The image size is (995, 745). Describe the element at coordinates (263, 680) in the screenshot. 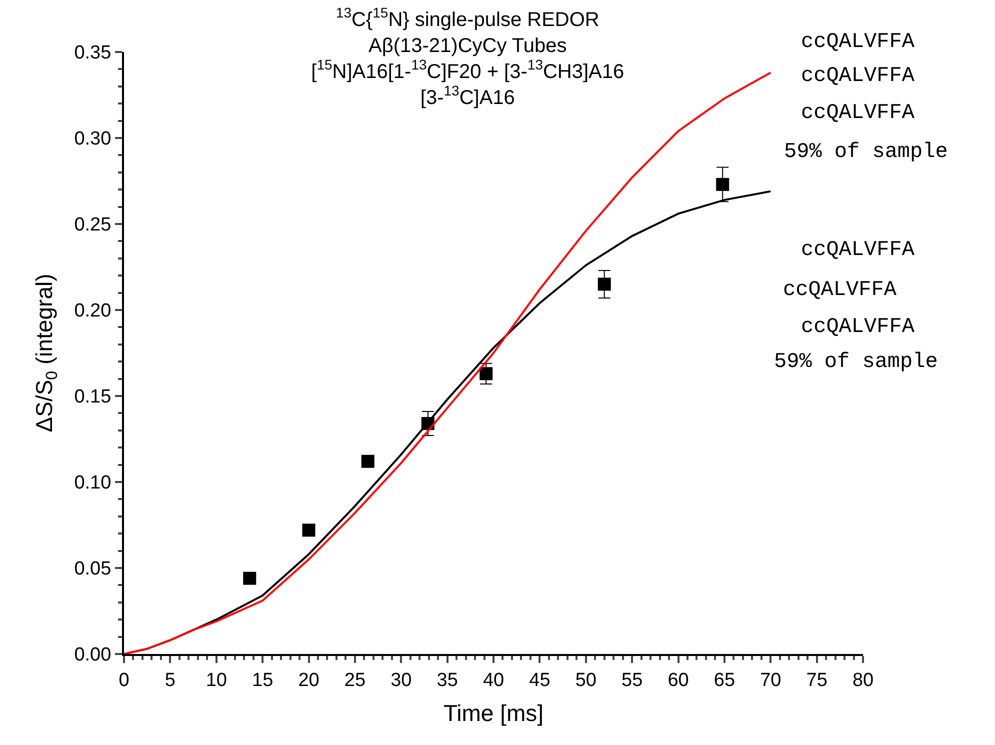

I see `x-tick-label: 15` at that location.